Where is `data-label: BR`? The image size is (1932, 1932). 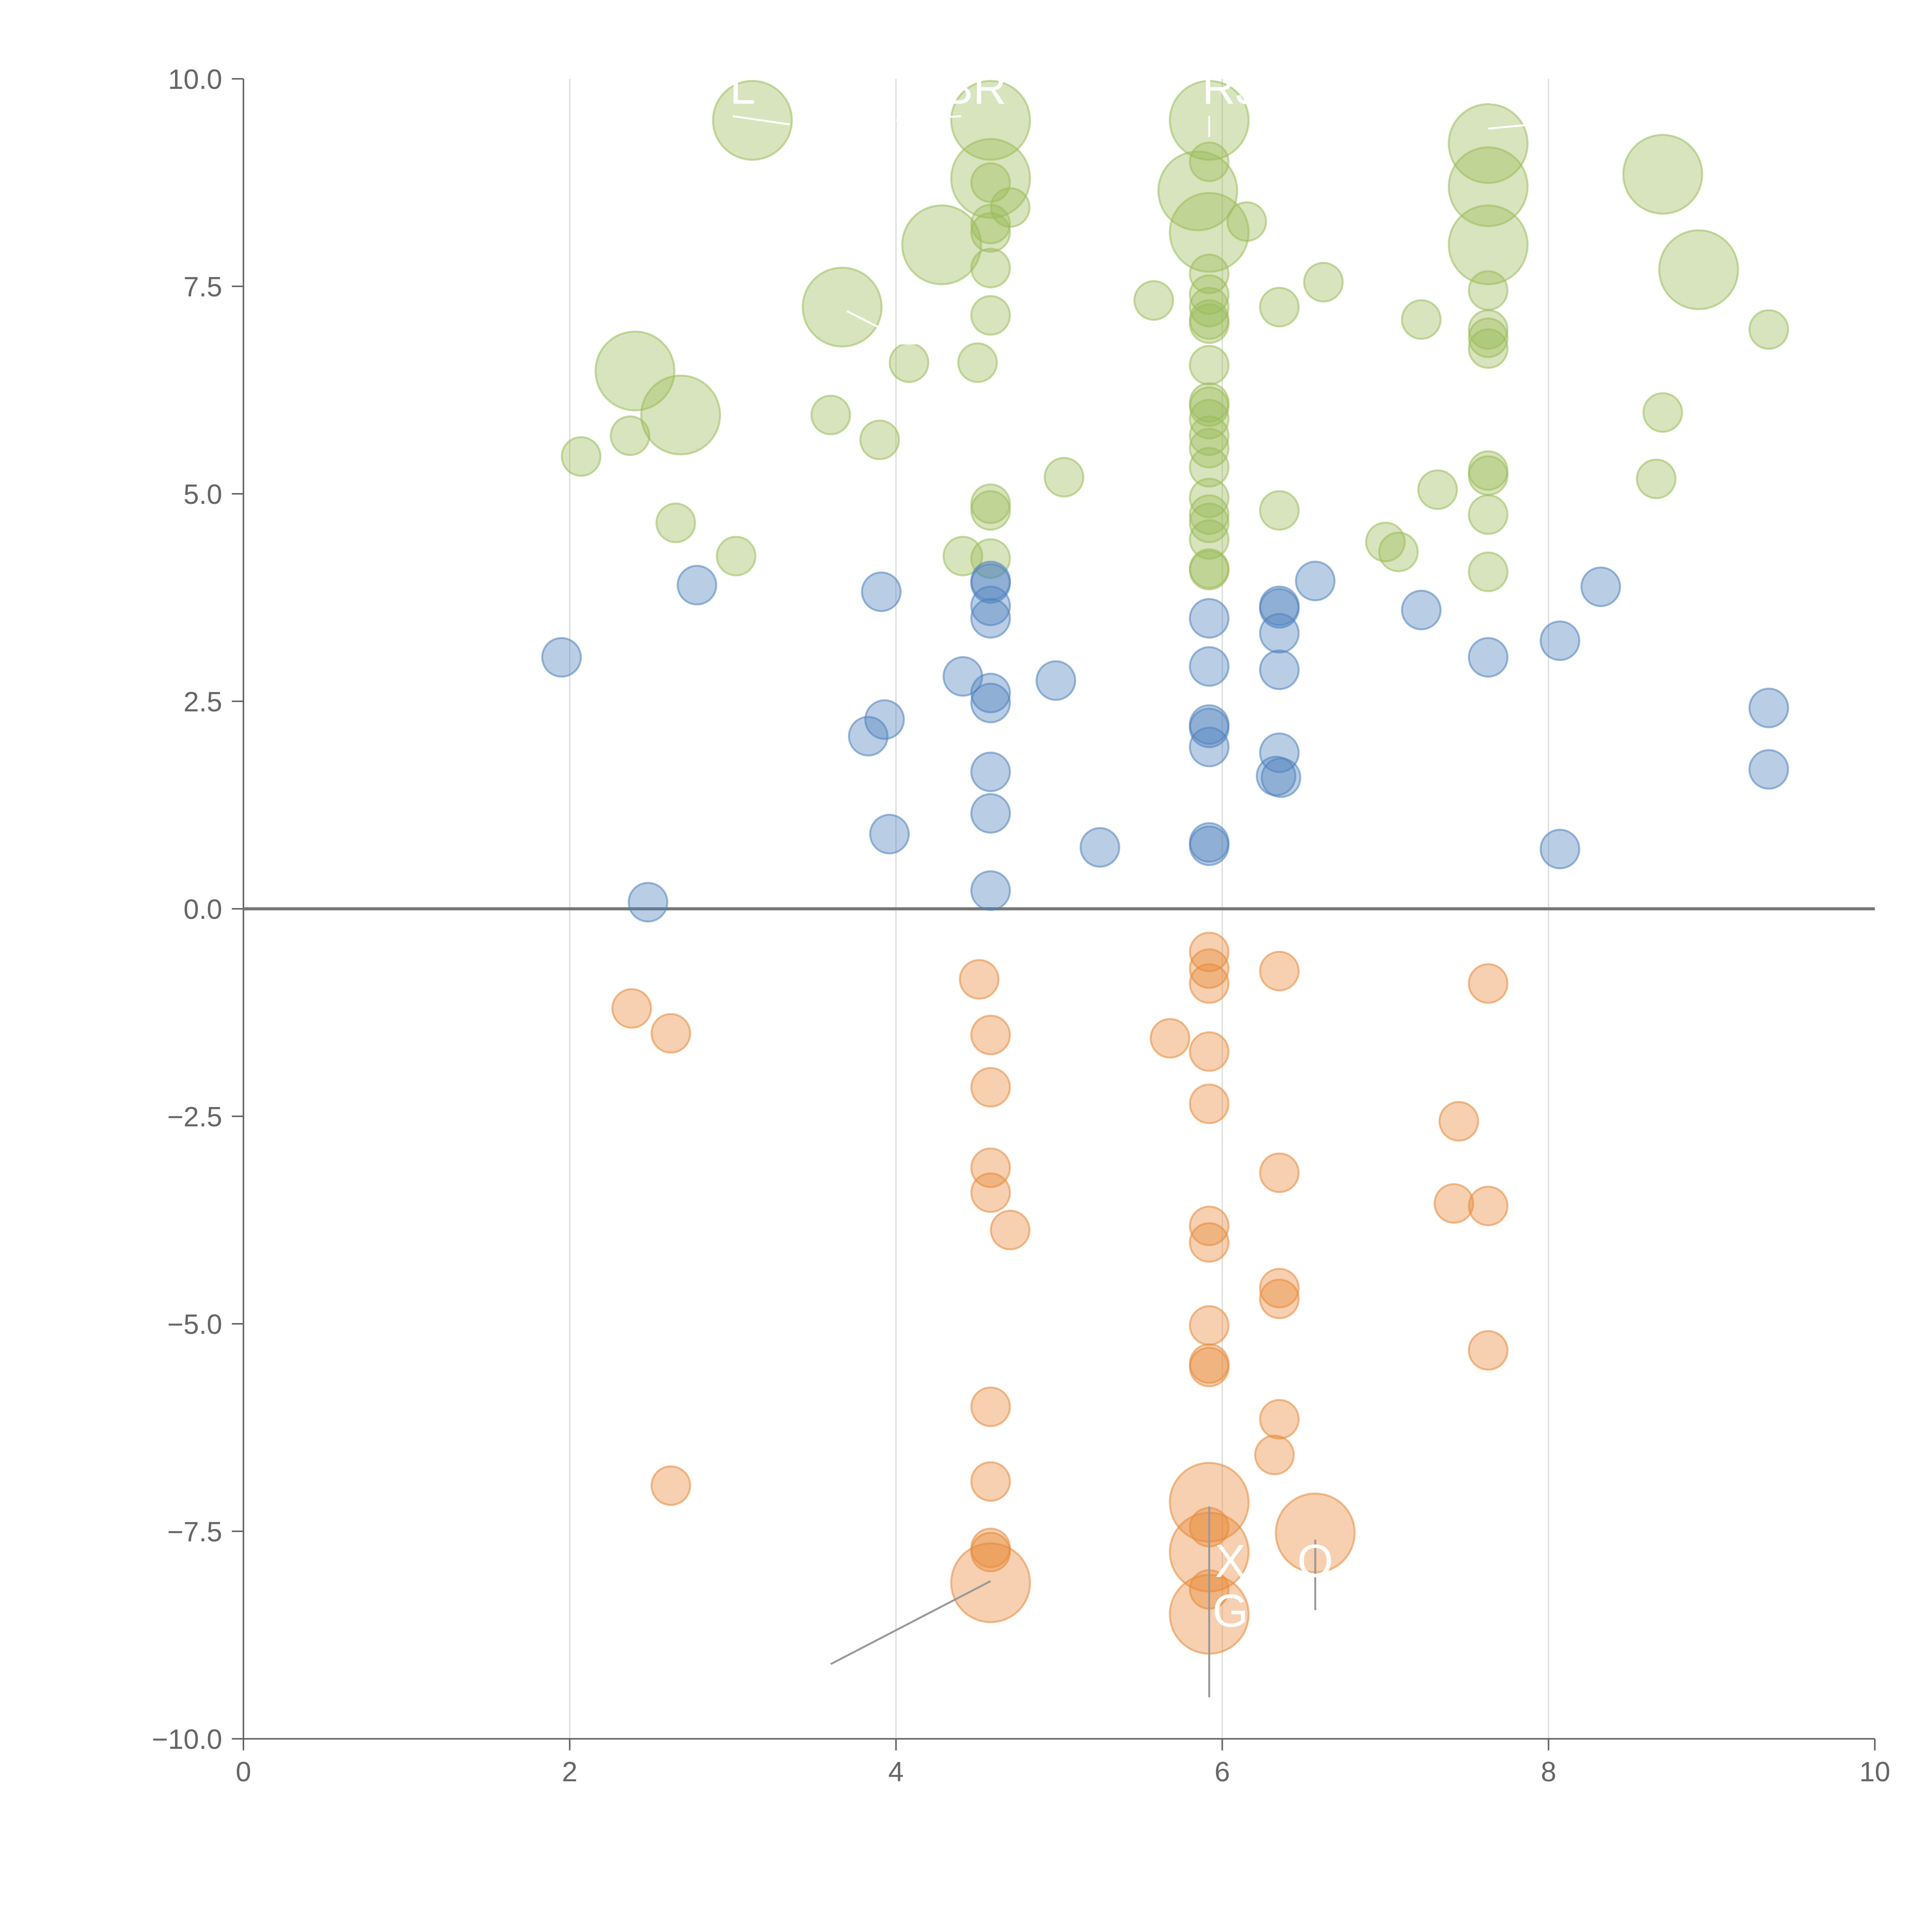
data-label: BR is located at coordinates (975, 88).